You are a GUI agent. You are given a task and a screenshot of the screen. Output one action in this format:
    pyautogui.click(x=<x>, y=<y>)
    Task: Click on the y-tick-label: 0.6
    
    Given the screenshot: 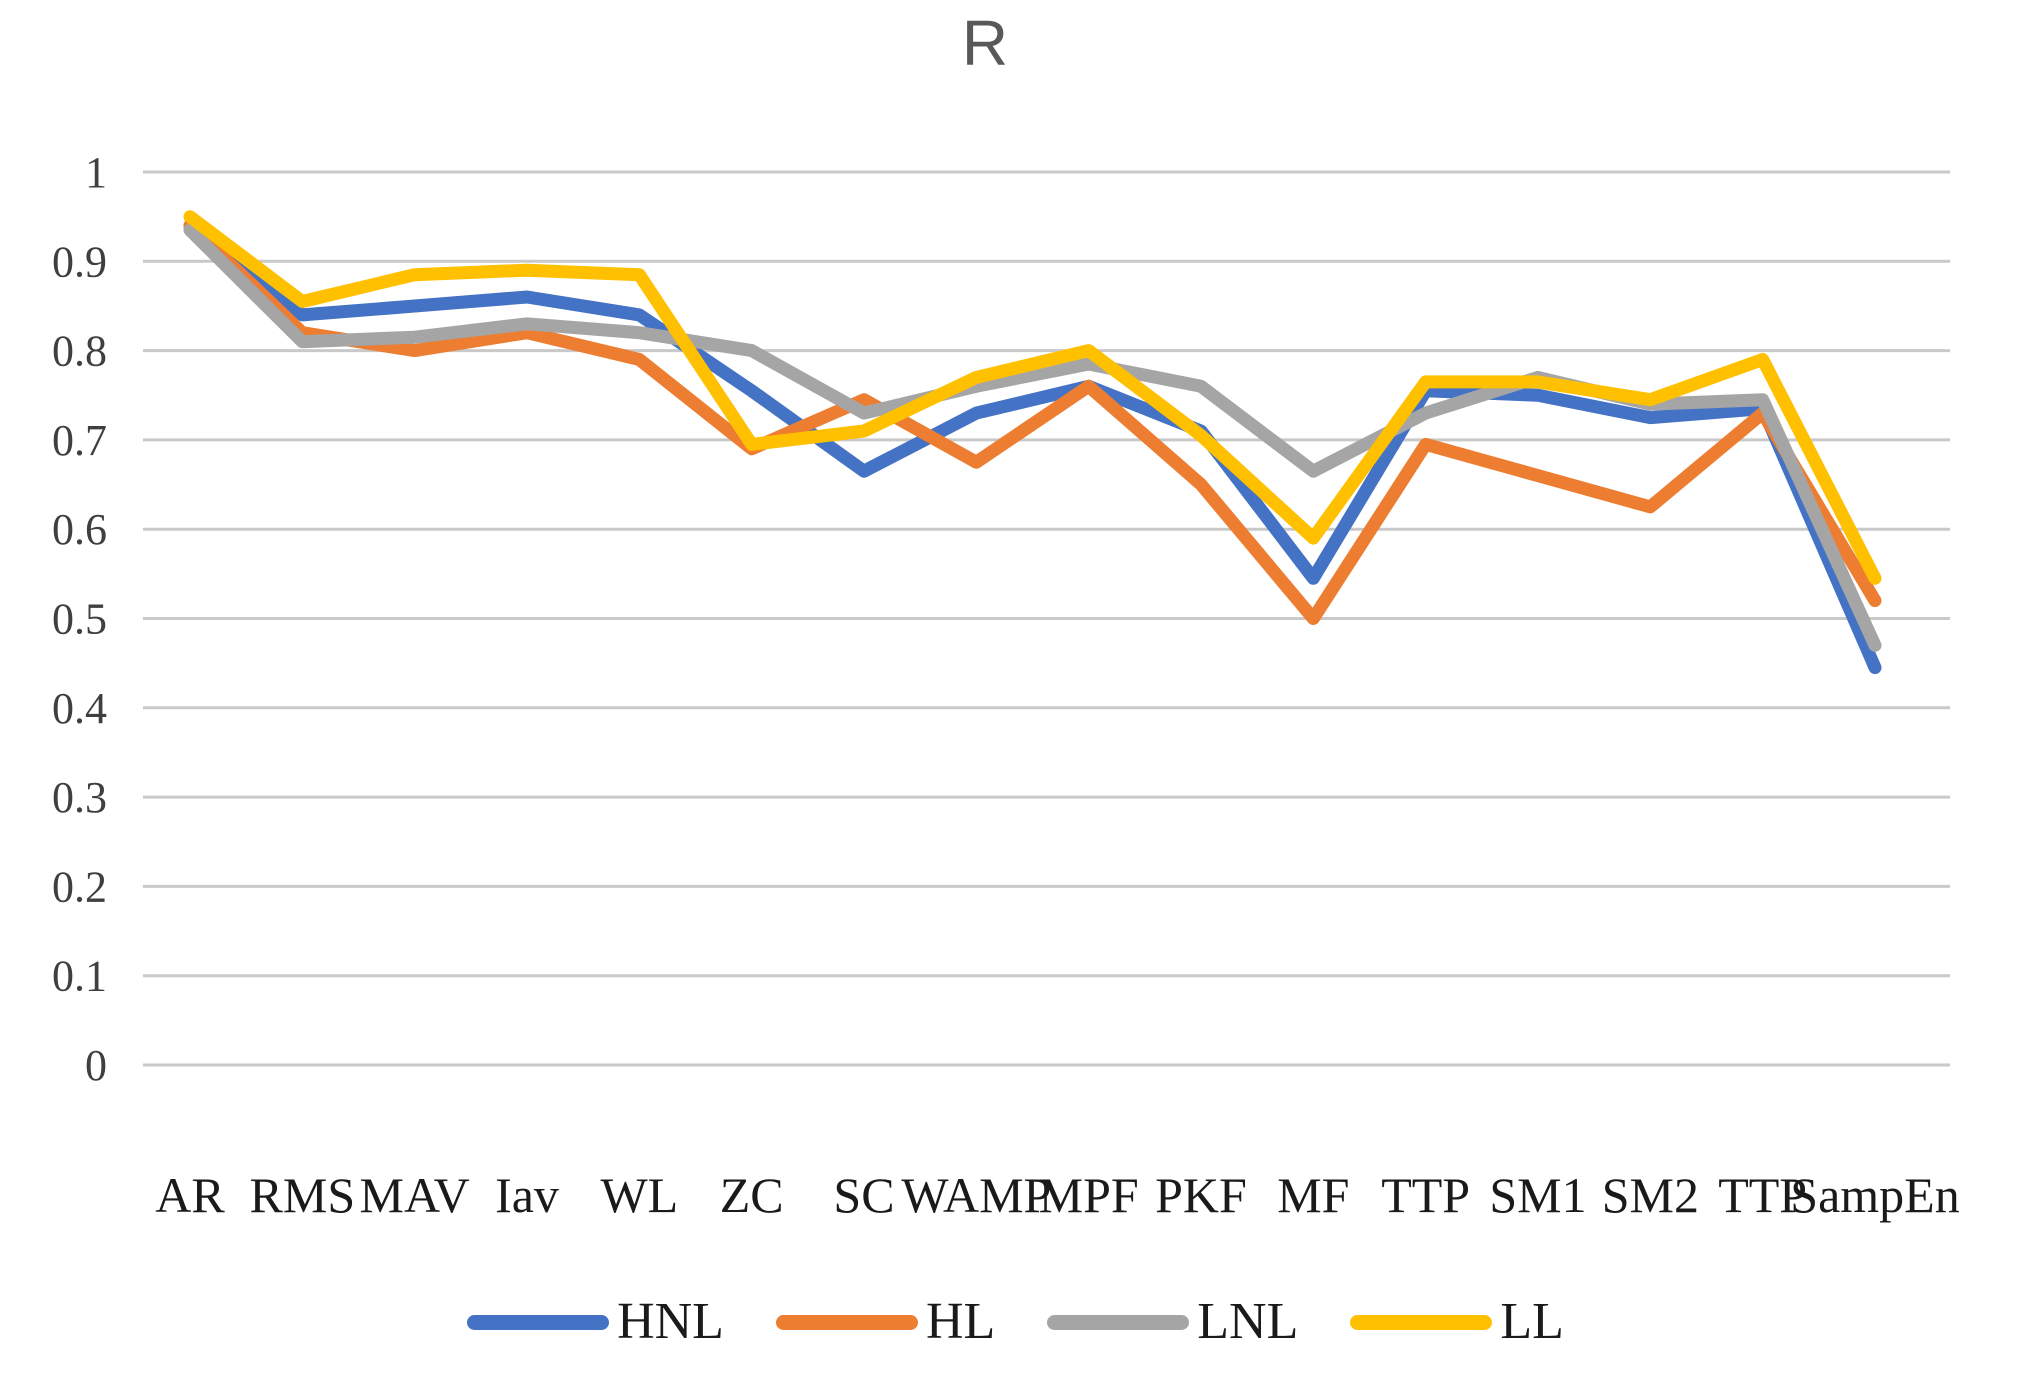 What is the action you would take?
    pyautogui.click(x=79, y=529)
    